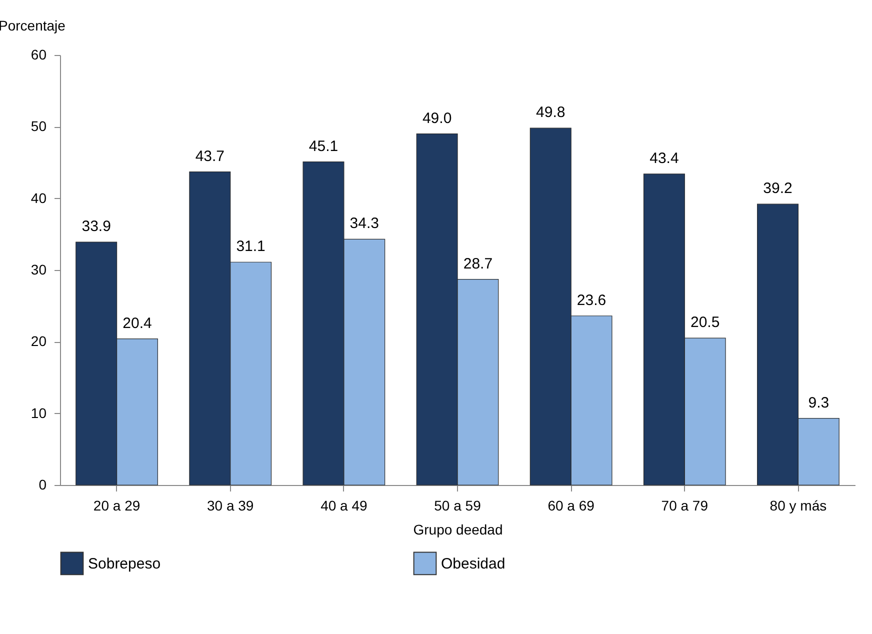 The width and height of the screenshot is (872, 634). What do you see at coordinates (437, 118) in the screenshot?
I see `data-label: 49.0` at bounding box center [437, 118].